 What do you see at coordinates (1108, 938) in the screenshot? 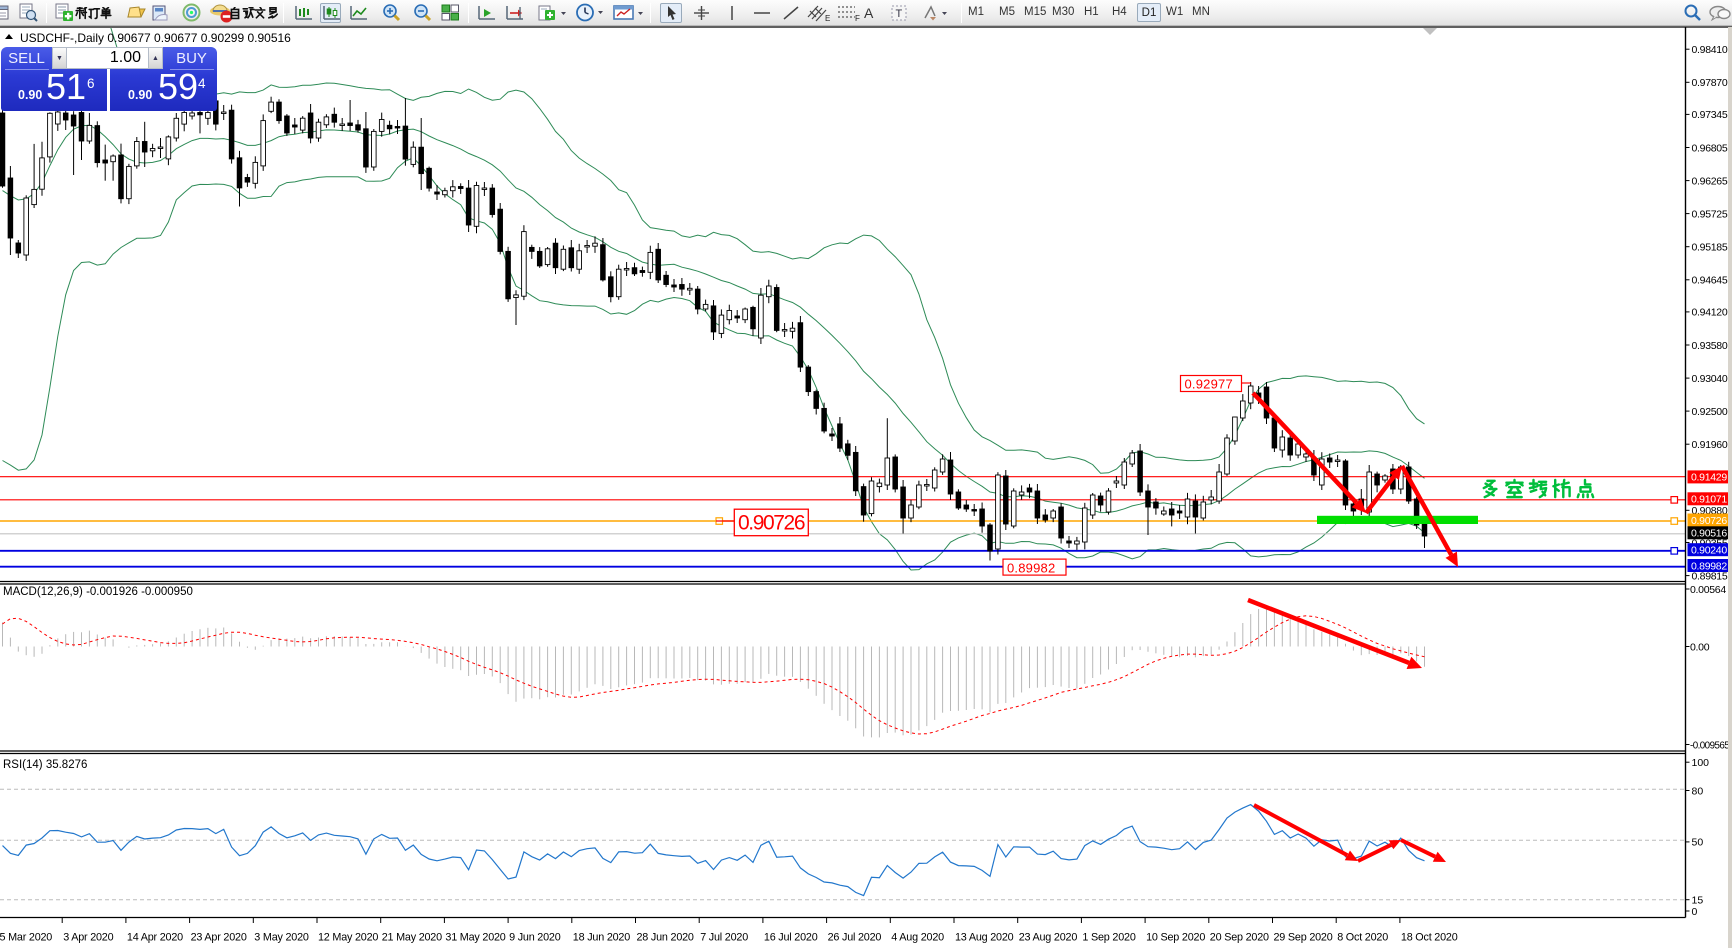
I see `svg-text: 1 Sep 2020` at bounding box center [1108, 938].